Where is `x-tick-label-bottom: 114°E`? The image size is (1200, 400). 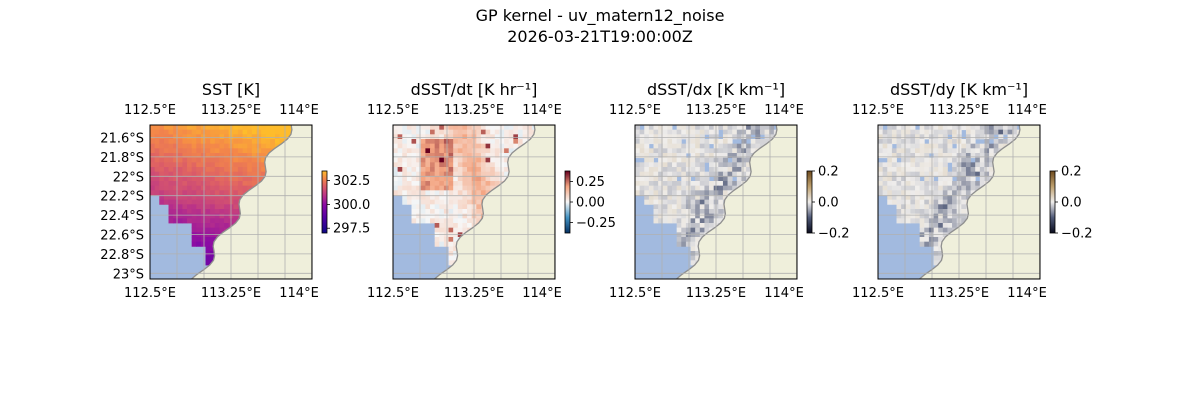
x-tick-label-bottom: 114°E is located at coordinates (784, 293).